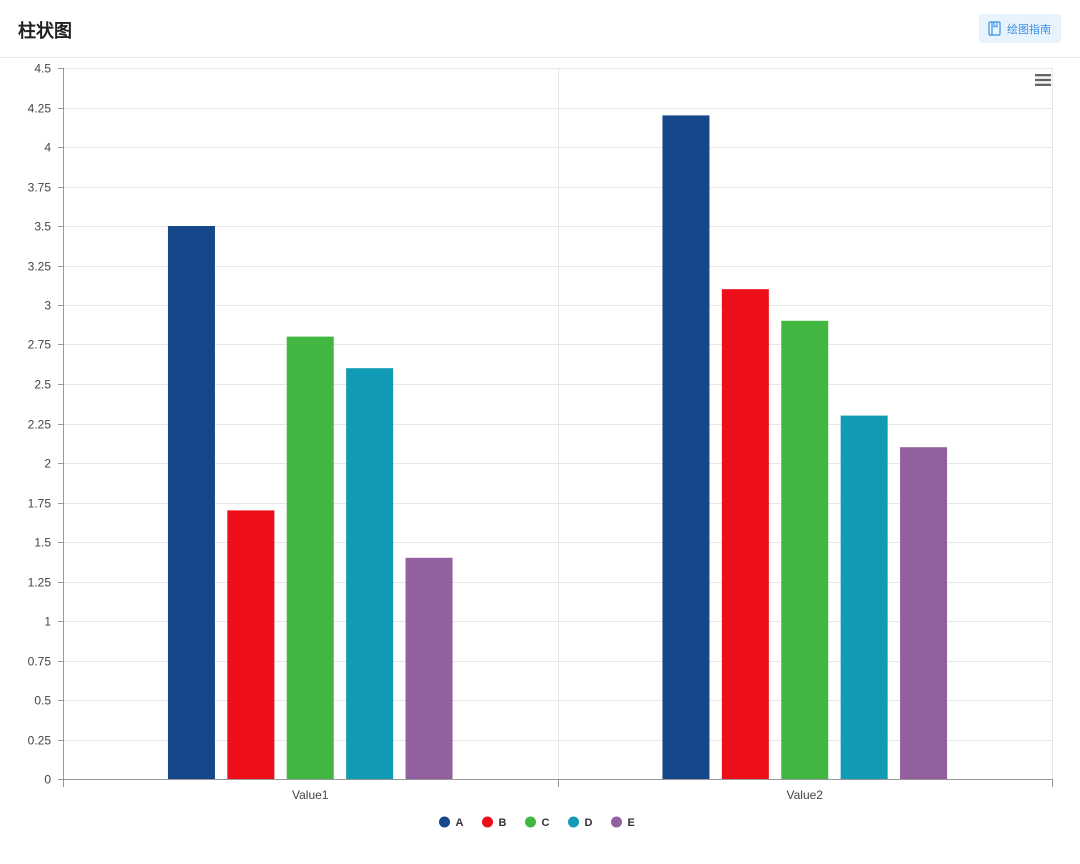  Describe the element at coordinates (805, 795) in the screenshot. I see `x-tick-label: Value2` at that location.